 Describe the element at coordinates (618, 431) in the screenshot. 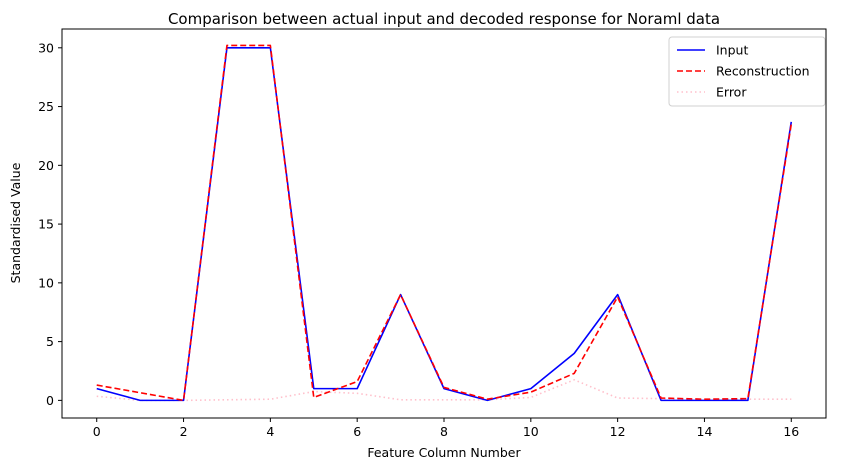

I see `x-tick-label: 12` at that location.